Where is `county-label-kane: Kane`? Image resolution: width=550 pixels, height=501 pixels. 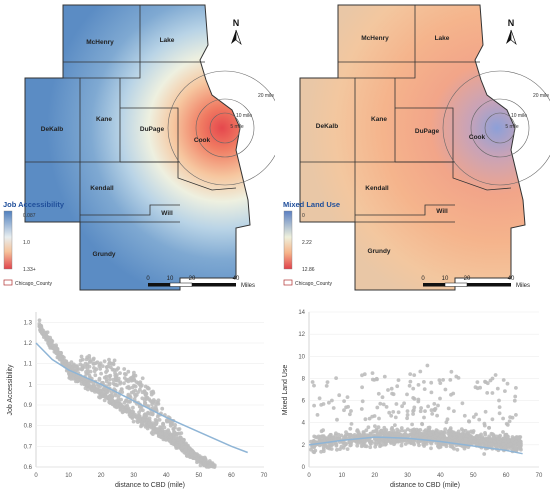
county-label-kane: Kane is located at coordinates (104, 119).